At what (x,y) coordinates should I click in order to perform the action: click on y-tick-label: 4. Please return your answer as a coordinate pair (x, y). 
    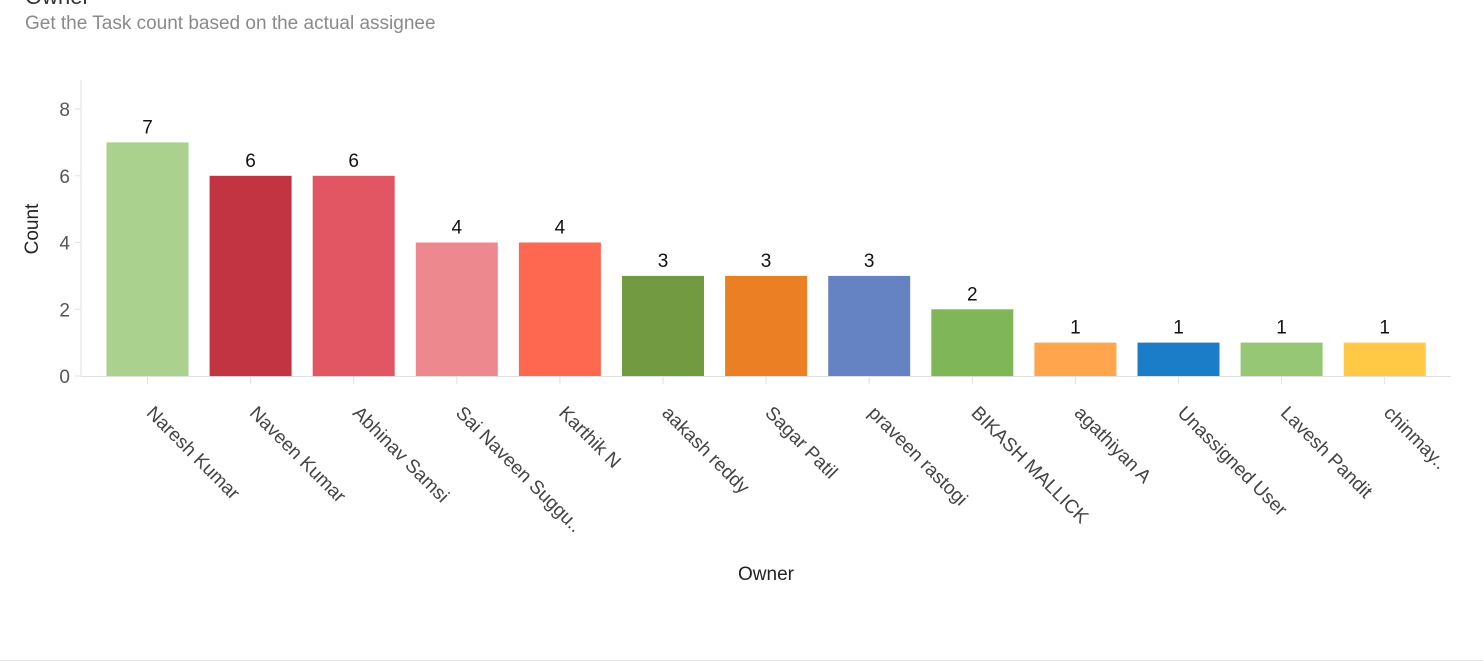
    Looking at the image, I should click on (64, 244).